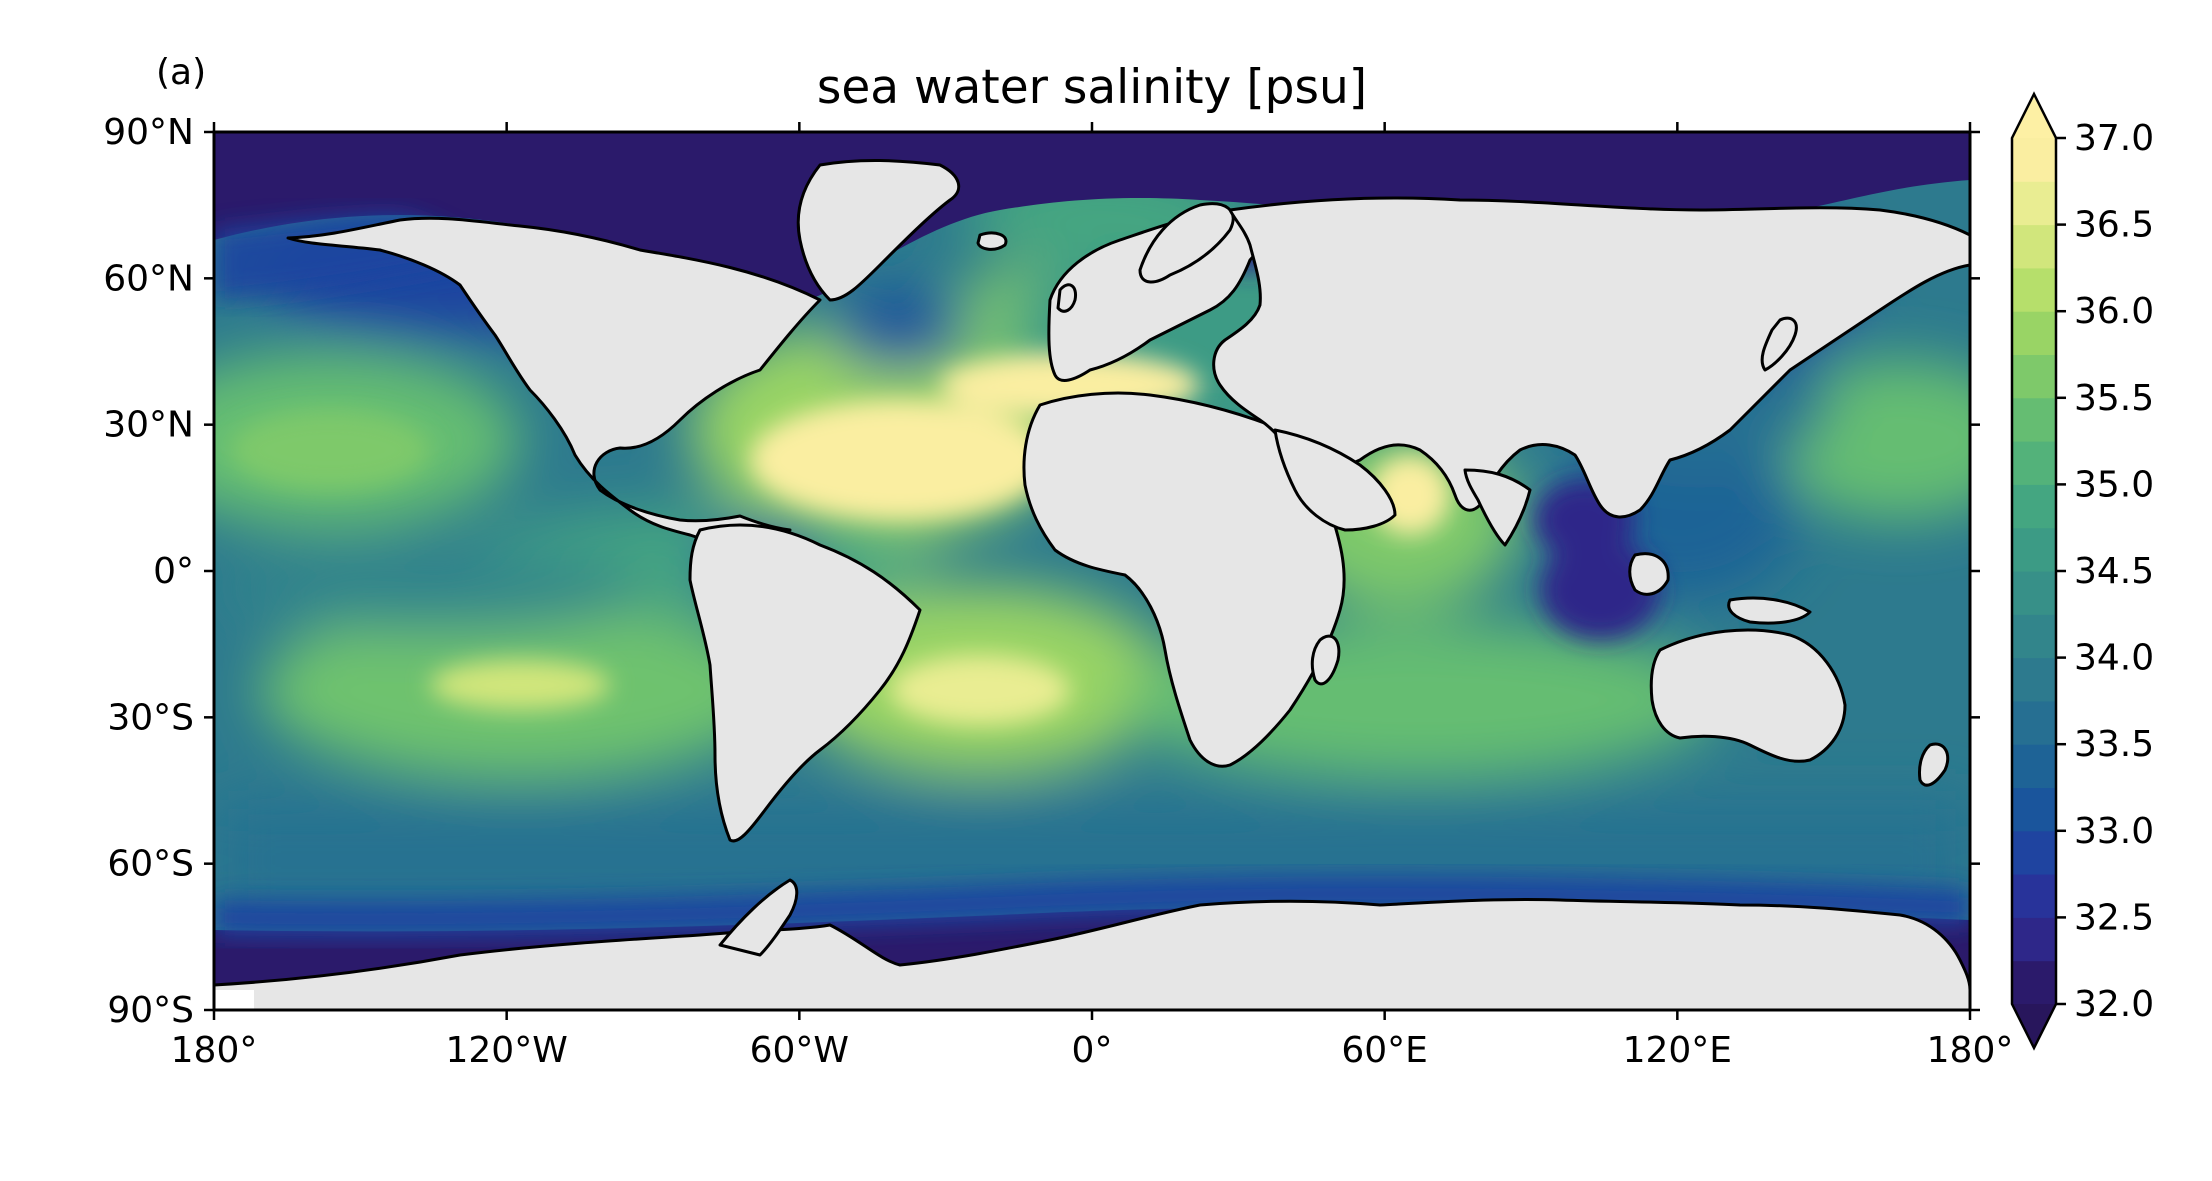  I want to click on colorbar-tick-label: 34.0, so click(2114, 658).